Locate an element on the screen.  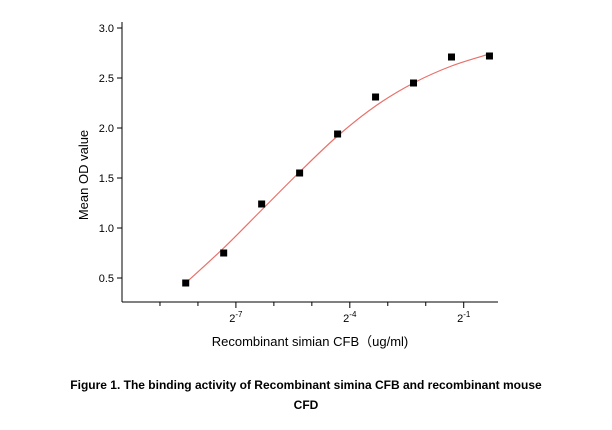
x-tick-label: 2-7 is located at coordinates (236, 317).